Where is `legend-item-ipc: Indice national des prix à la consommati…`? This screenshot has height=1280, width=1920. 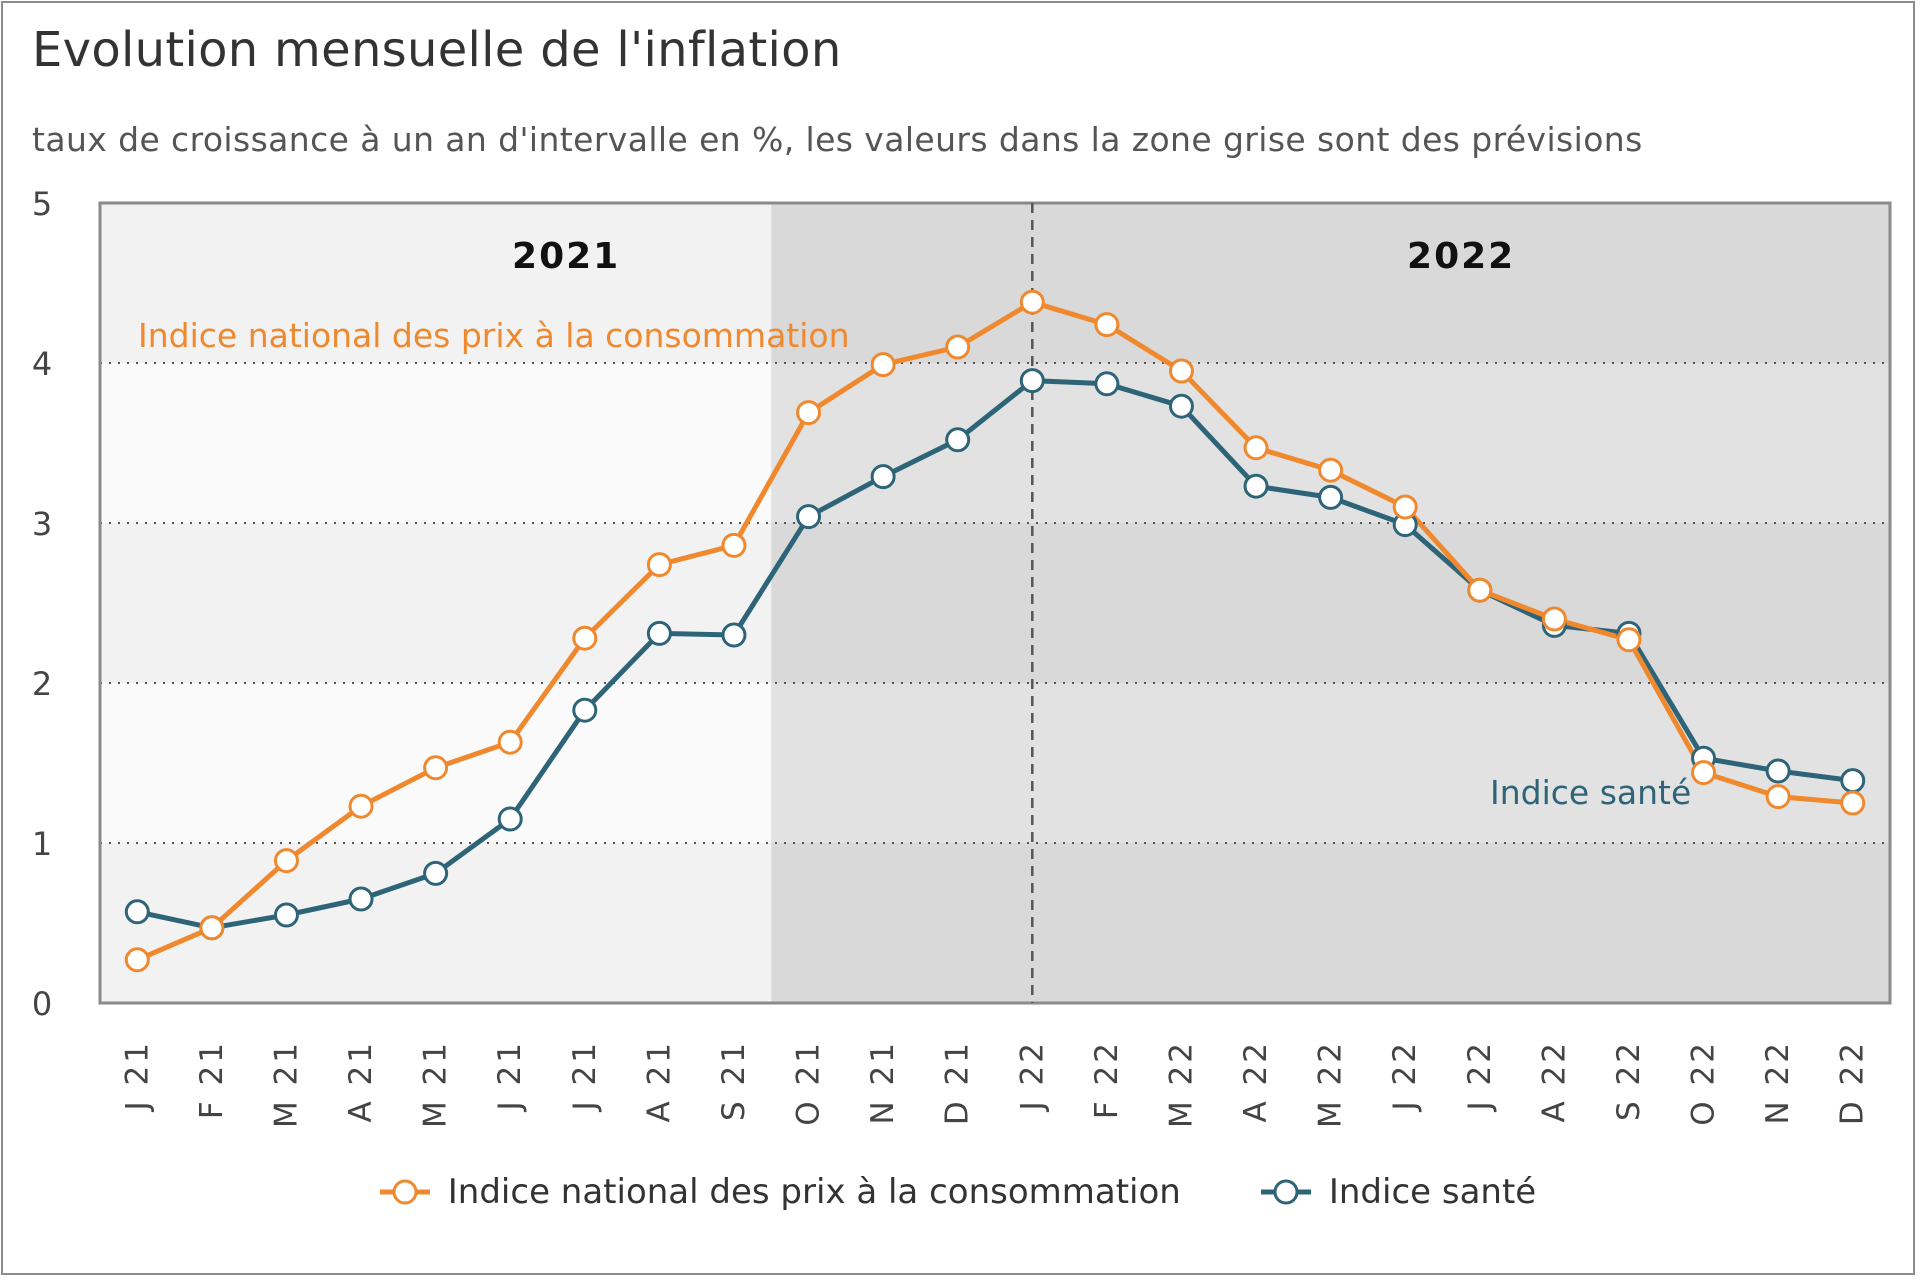
legend-item-ipc: Indice national des prix à la consommati… is located at coordinates (779, 1192).